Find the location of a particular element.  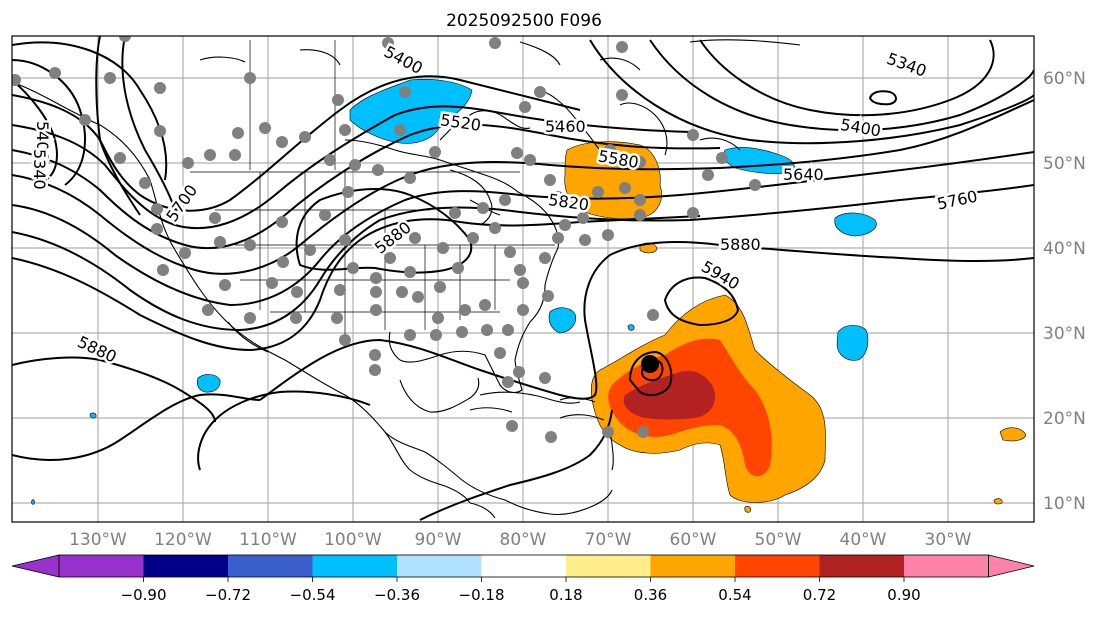

contour-label: 5340 is located at coordinates (39, 169).